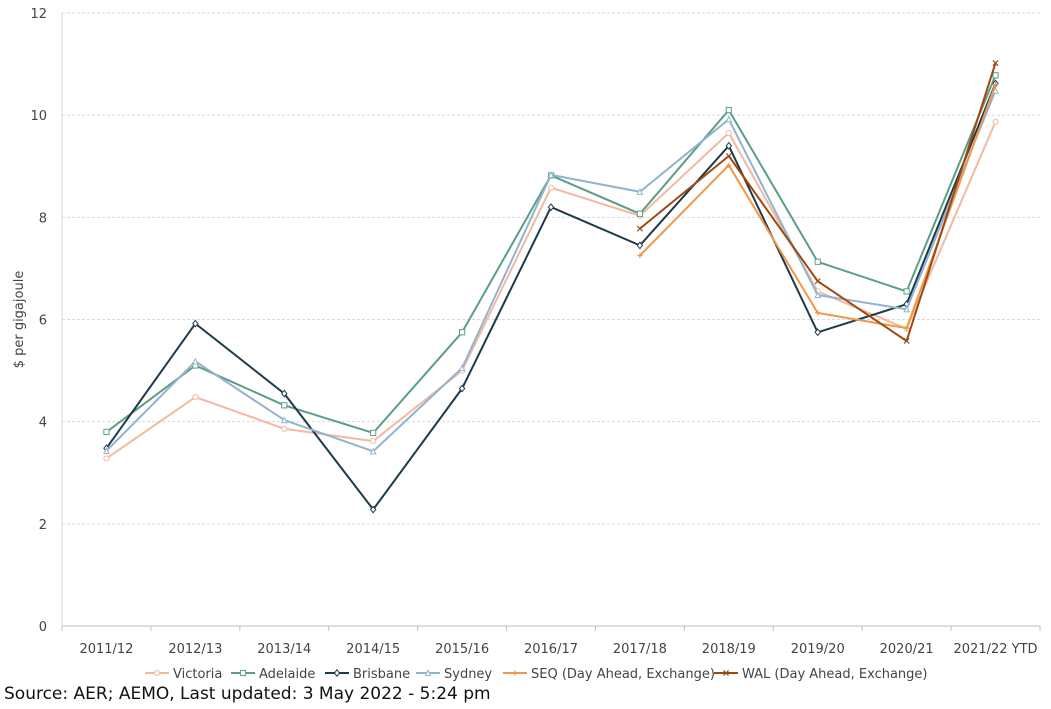  Describe the element at coordinates (551, 649) in the screenshot. I see `x-tick-label: 2016/17` at that location.